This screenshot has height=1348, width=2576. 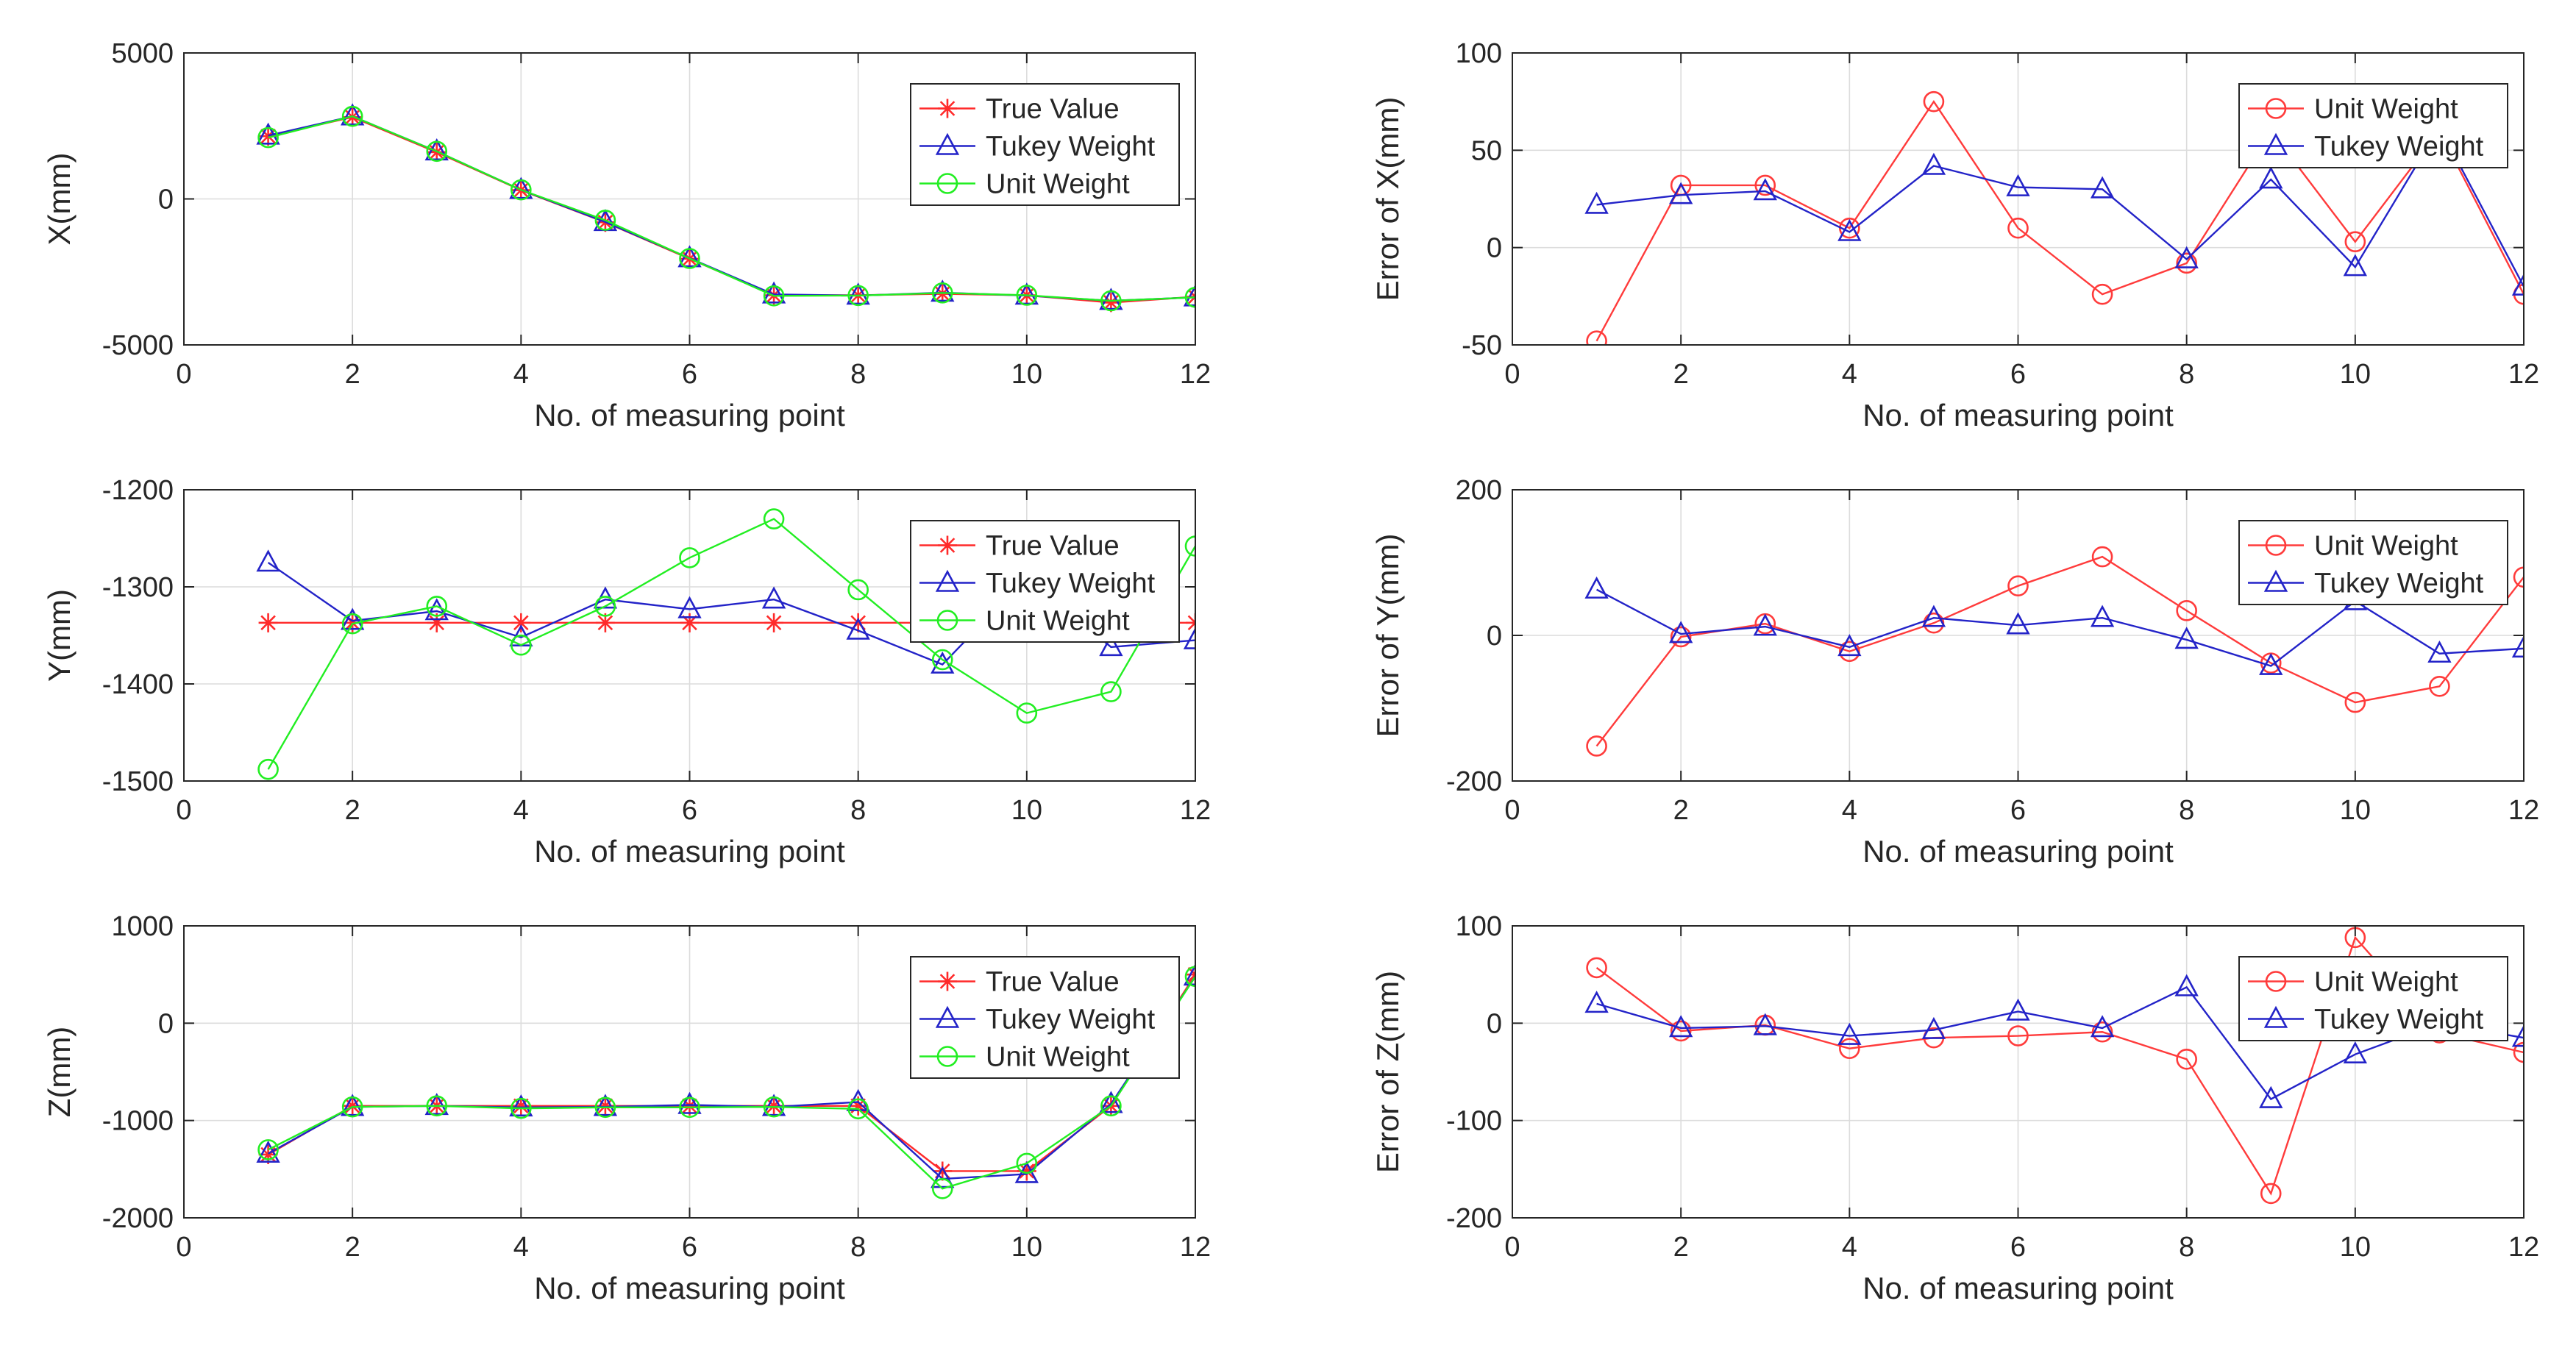 I want to click on y-tick-label: -200, so click(x=1474, y=1218).